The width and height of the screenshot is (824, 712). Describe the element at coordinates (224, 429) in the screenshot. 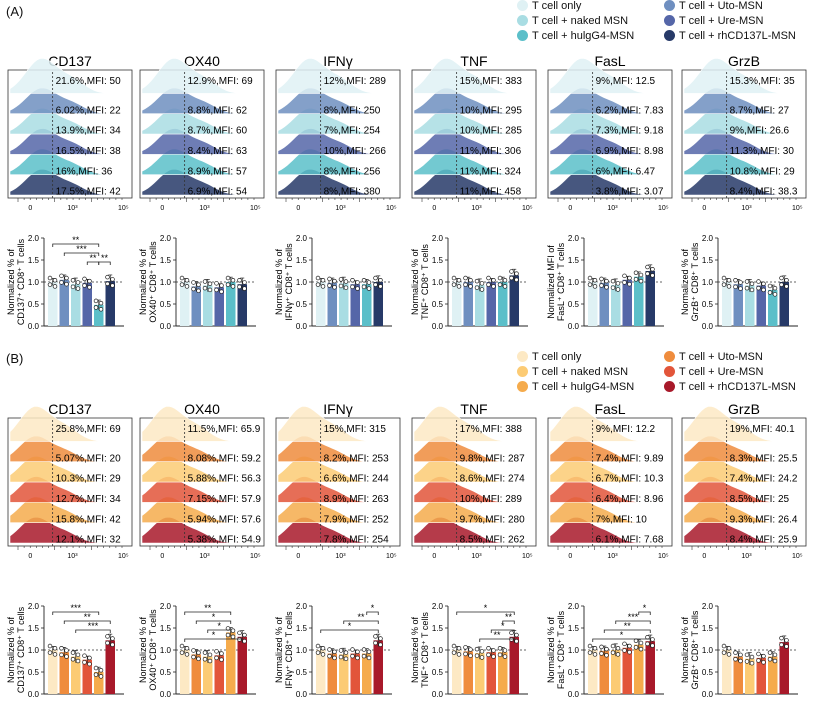

I see `histogram-annotation: 11.5%,MFI: 65.9` at that location.